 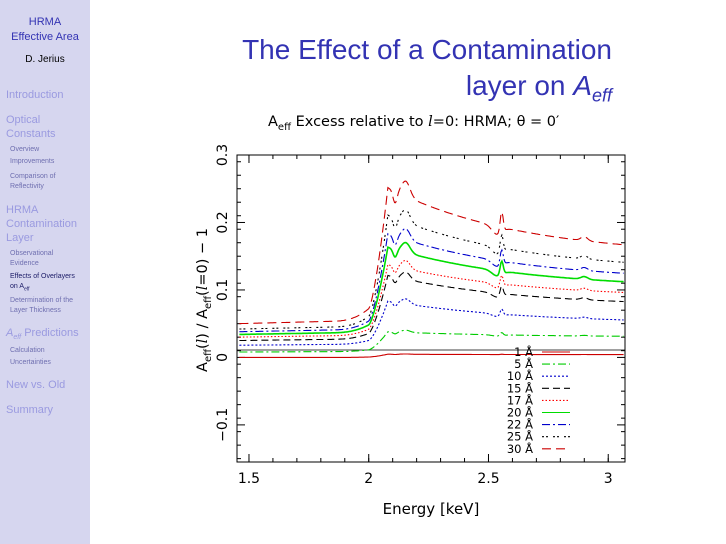 I want to click on nav-effects-of-overlayers: Effects of Overlayers on Aeff, so click(x=42, y=282).